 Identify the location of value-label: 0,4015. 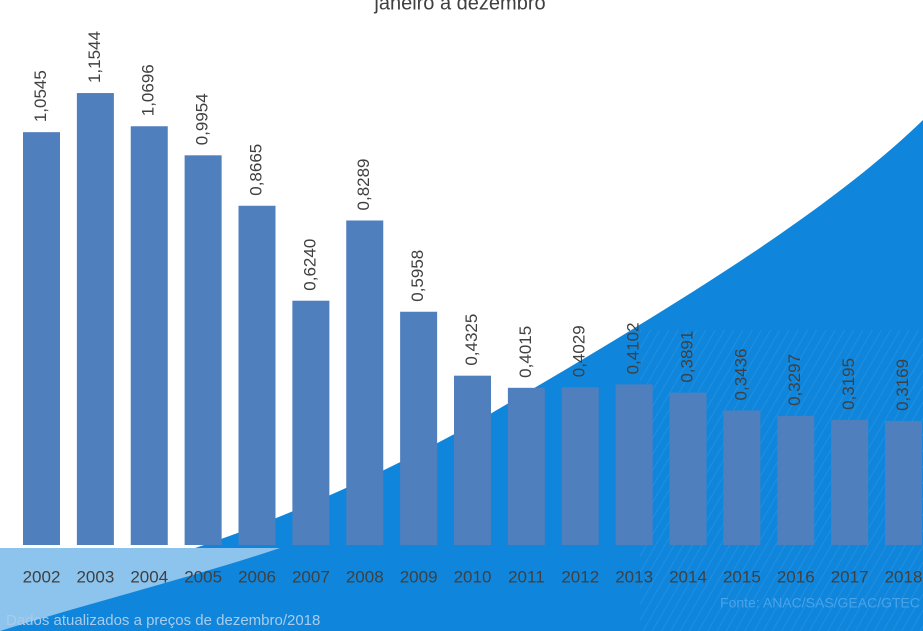
(525, 352).